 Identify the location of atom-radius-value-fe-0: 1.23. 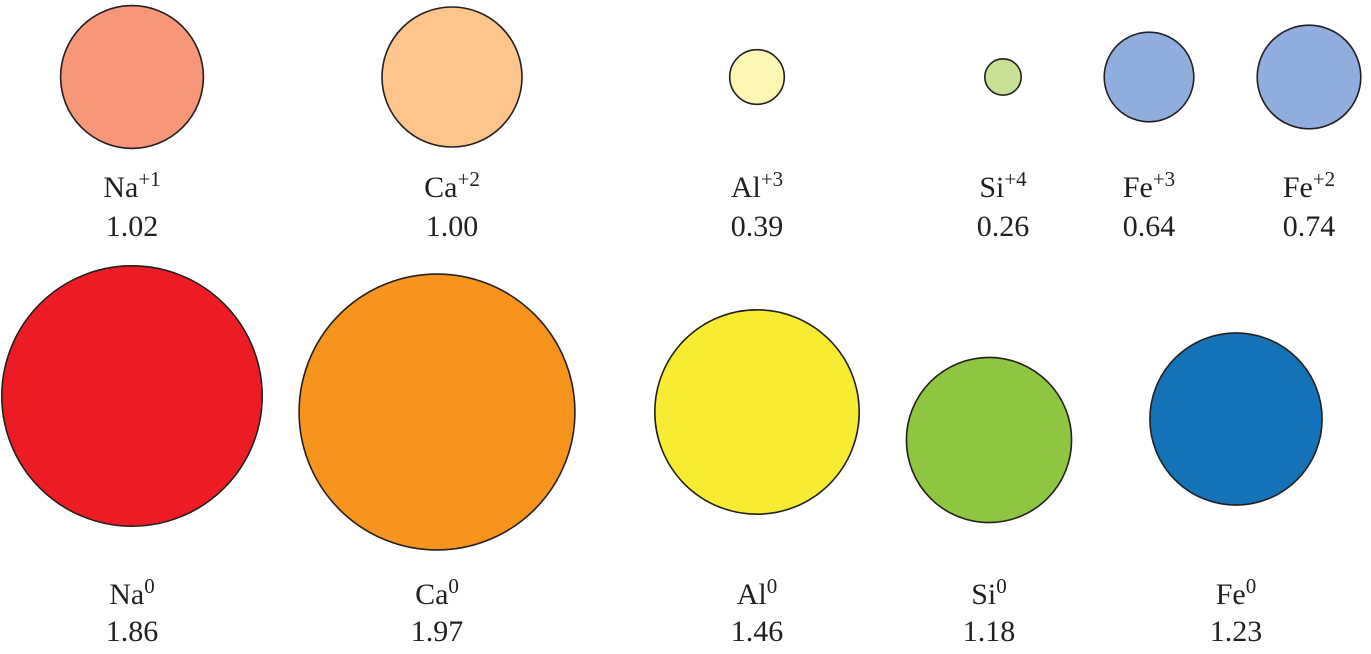
(1236, 631).